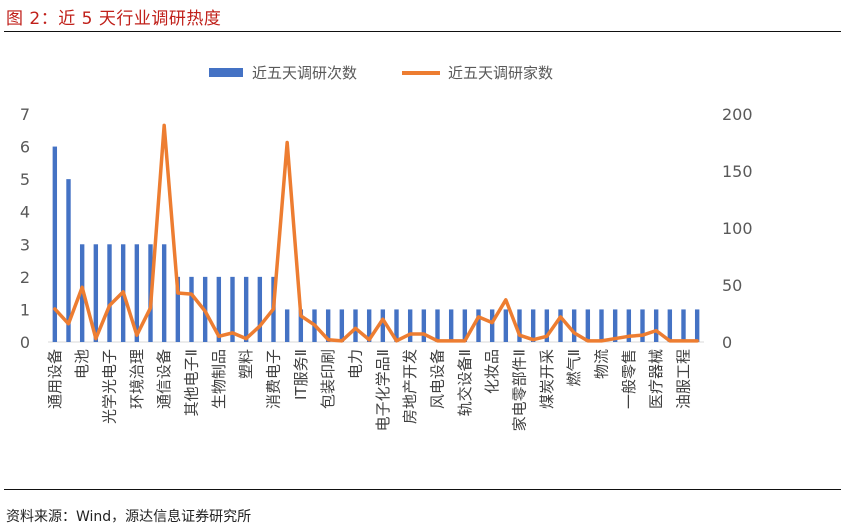 This screenshot has width=847, height=528. Describe the element at coordinates (727, 342) in the screenshot. I see `y-right-tick-label: 0` at that location.